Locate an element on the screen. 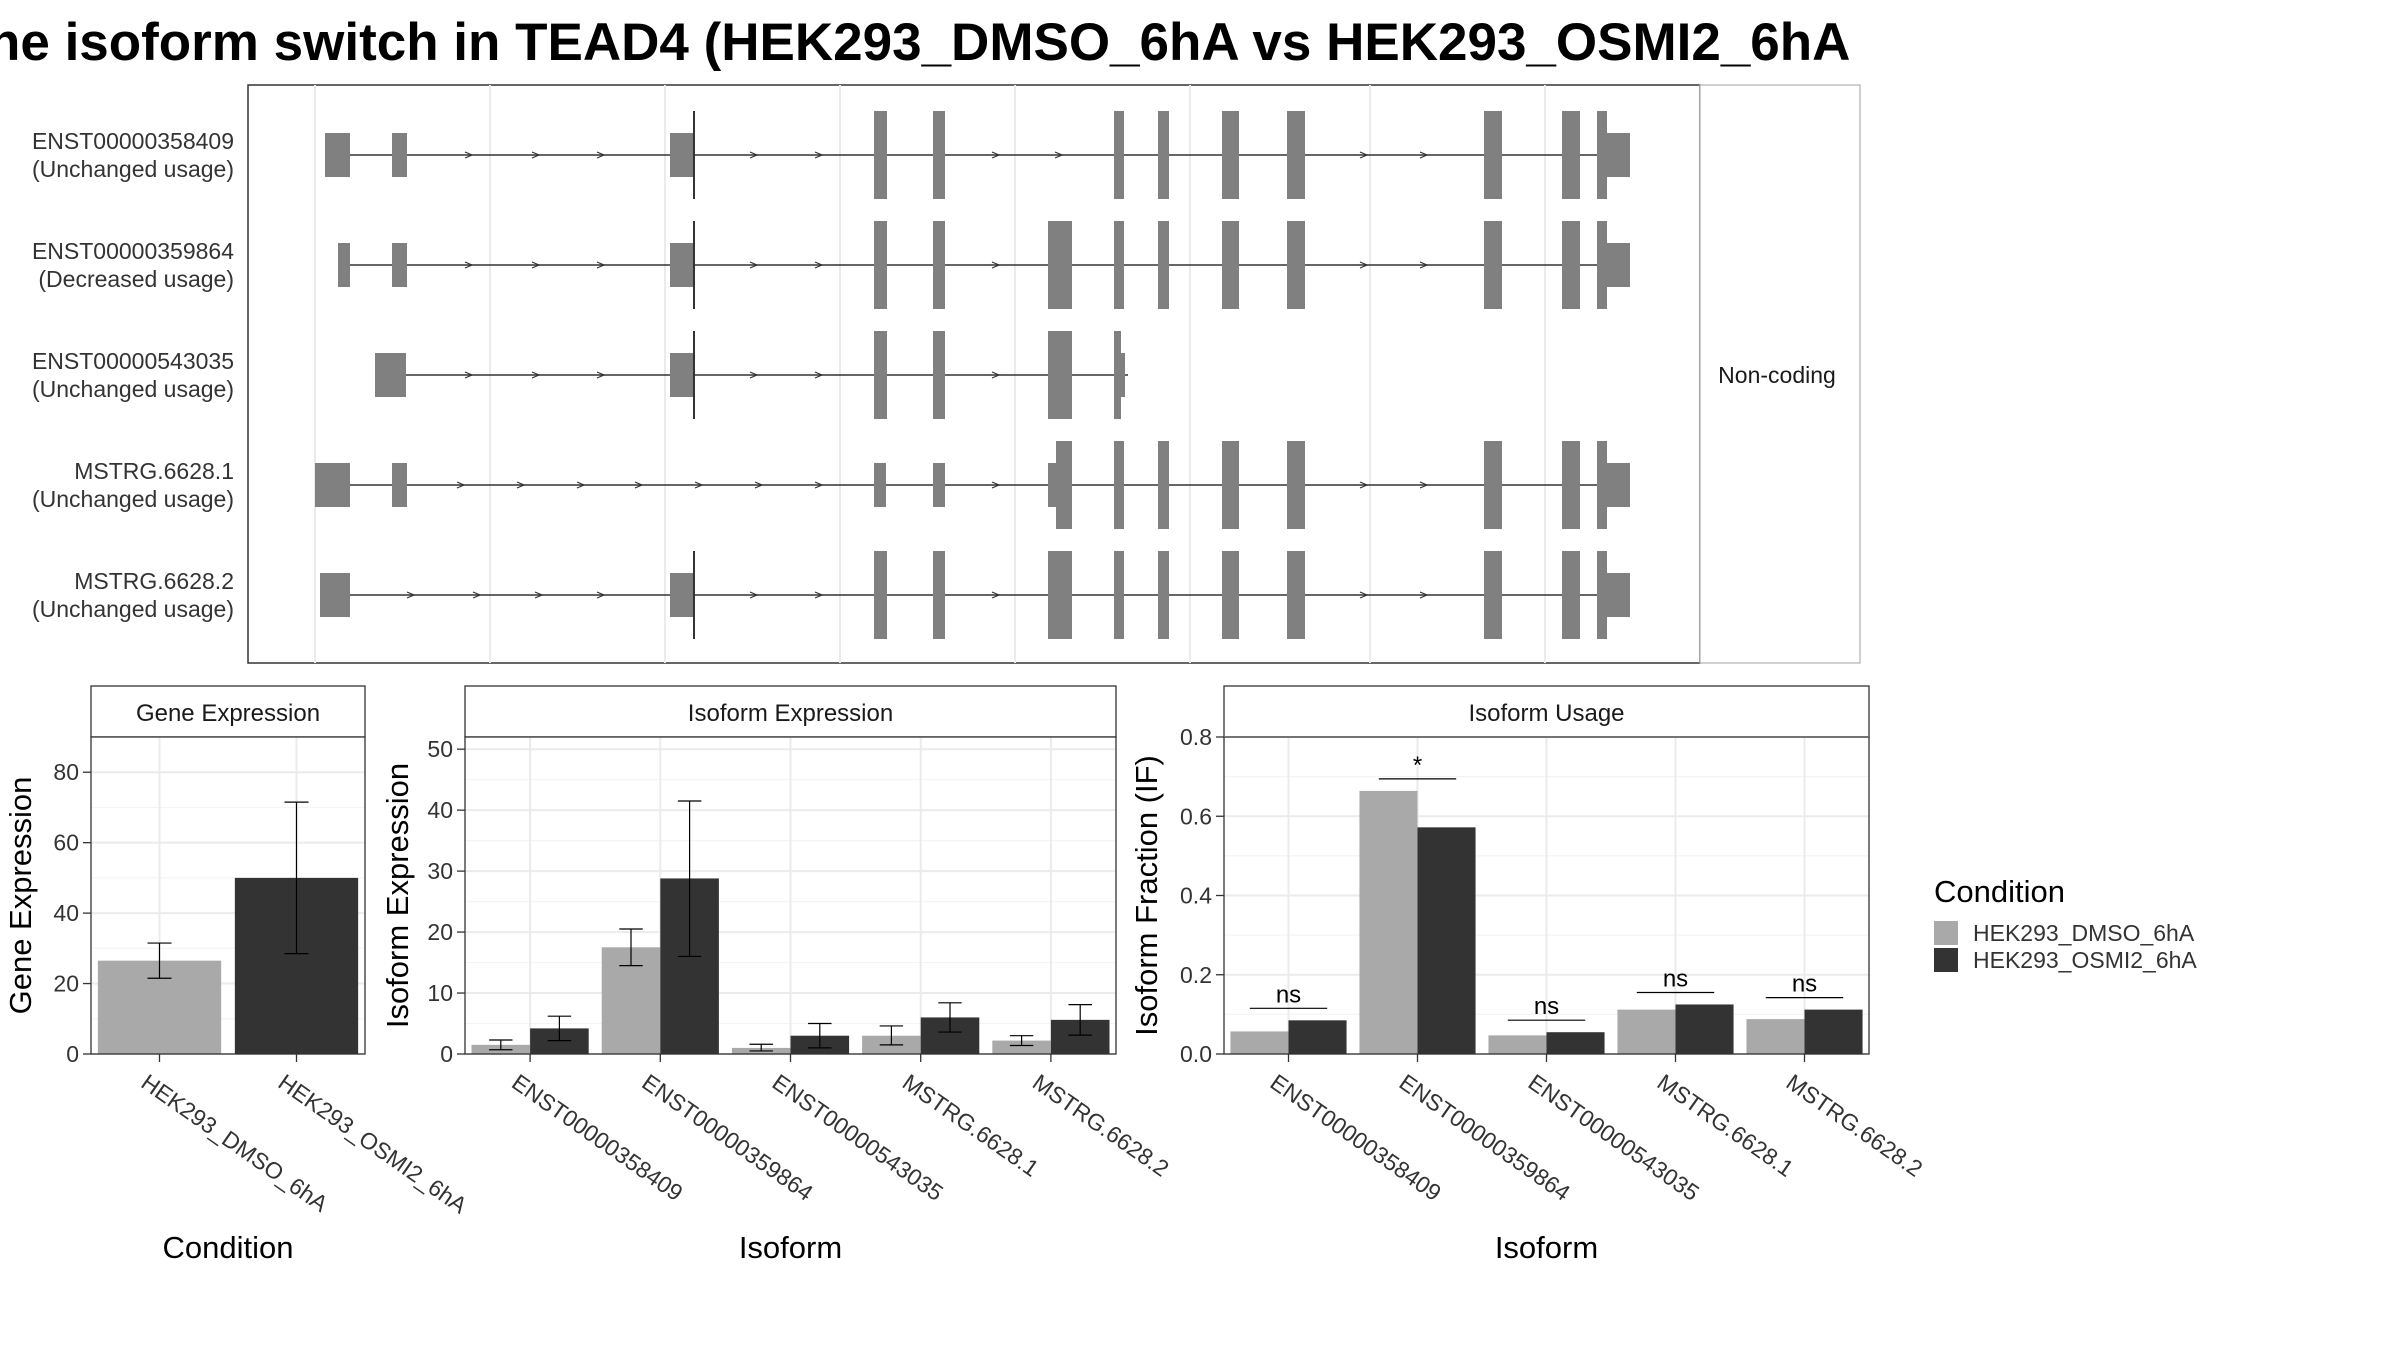 The height and width of the screenshot is (1350, 2400). x-axis-title: Isoform is located at coordinates (1546, 1247).